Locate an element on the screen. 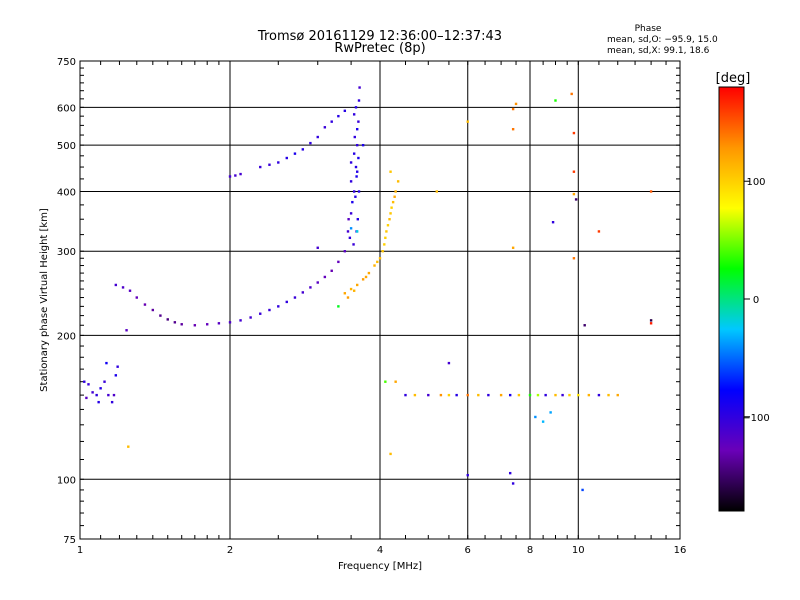 This screenshot has height=600, width=800. chart-subtitle: RwPretec (8p) is located at coordinates (379, 48).